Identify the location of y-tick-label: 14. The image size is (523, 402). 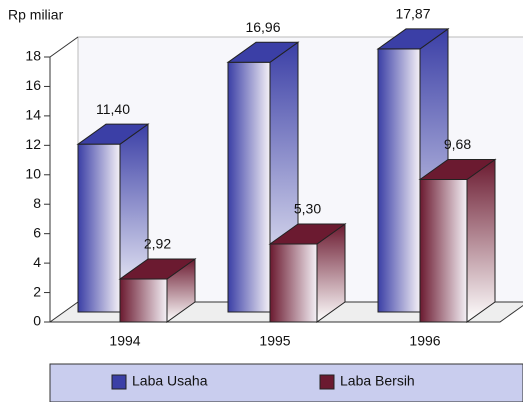
(33, 115).